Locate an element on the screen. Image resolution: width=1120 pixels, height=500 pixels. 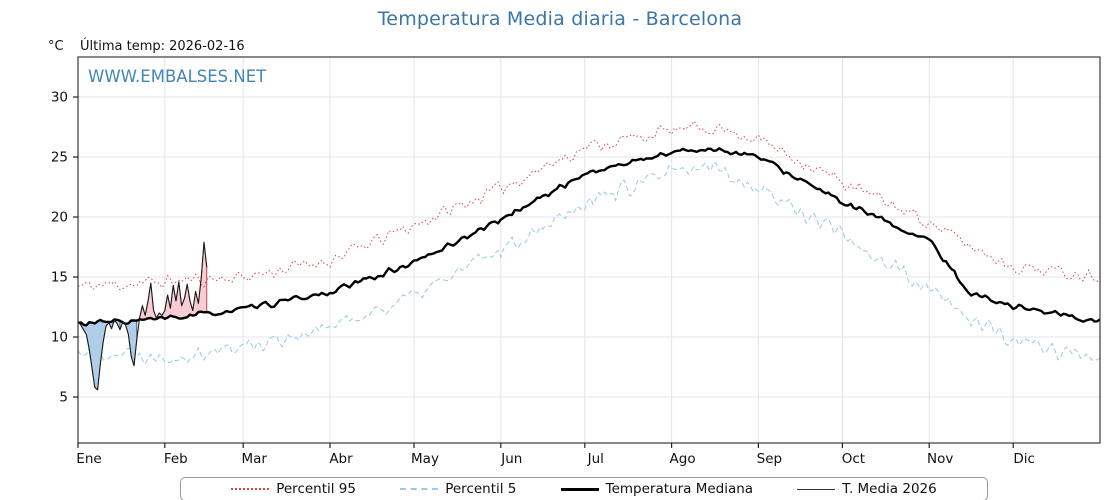
last-temp-label: Última temp: 2026-02-16 is located at coordinates (162, 46).